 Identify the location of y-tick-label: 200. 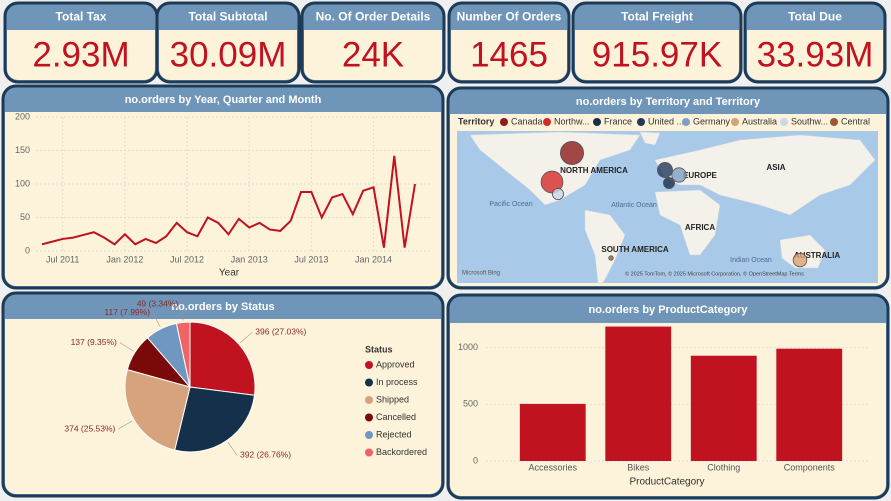
(22, 116).